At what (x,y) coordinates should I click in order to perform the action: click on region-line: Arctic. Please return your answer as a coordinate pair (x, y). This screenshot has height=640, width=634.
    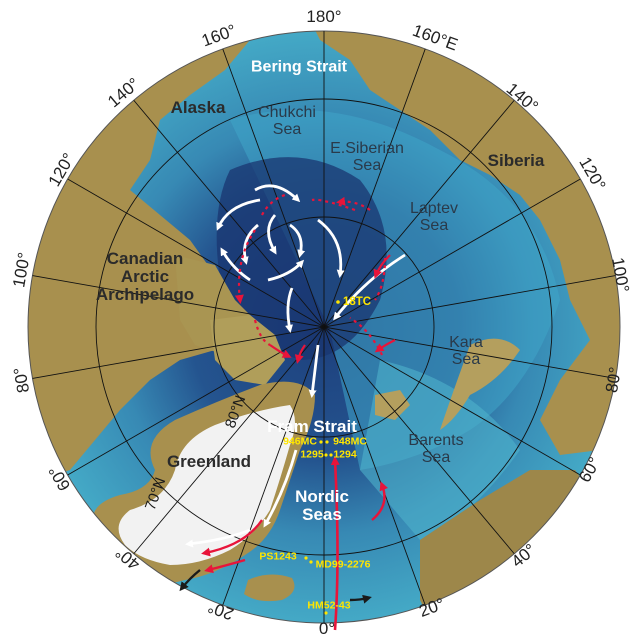
    Looking at the image, I should click on (145, 277).